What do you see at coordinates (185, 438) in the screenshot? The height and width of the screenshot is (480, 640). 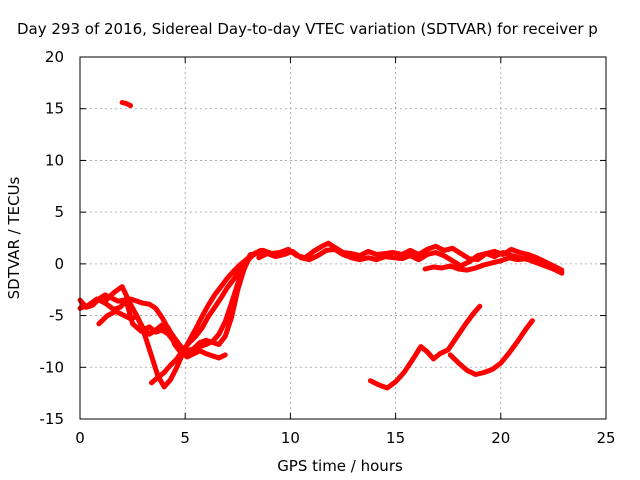 I see `x-tick-label: 5` at bounding box center [185, 438].